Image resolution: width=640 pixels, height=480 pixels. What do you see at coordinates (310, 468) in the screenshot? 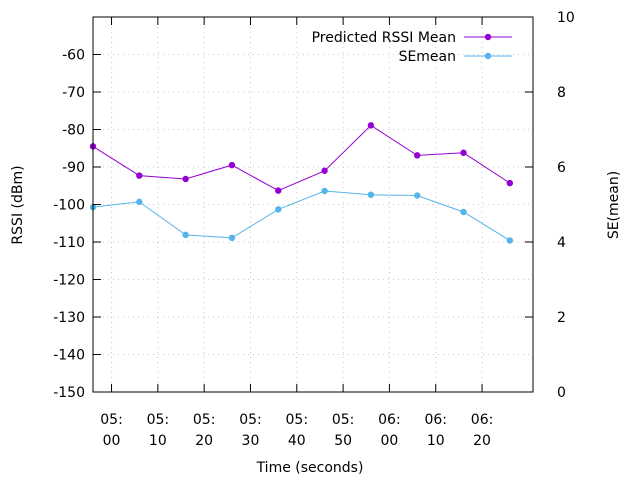
I see `x-axis-label: Time (seconds)` at bounding box center [310, 468].